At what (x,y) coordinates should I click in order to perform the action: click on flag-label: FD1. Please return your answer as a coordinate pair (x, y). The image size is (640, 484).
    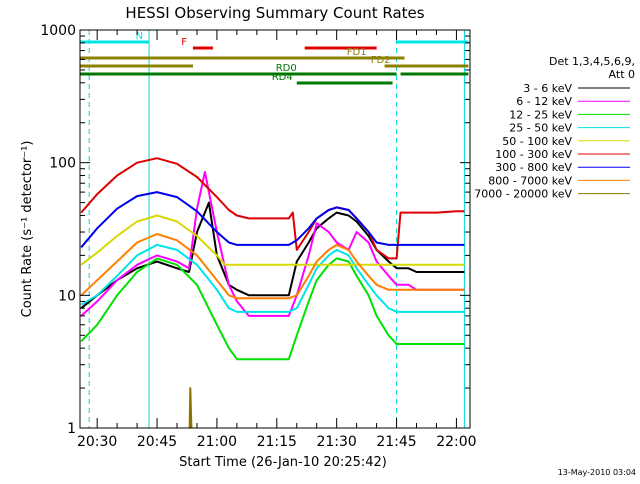
    Looking at the image, I should click on (357, 52).